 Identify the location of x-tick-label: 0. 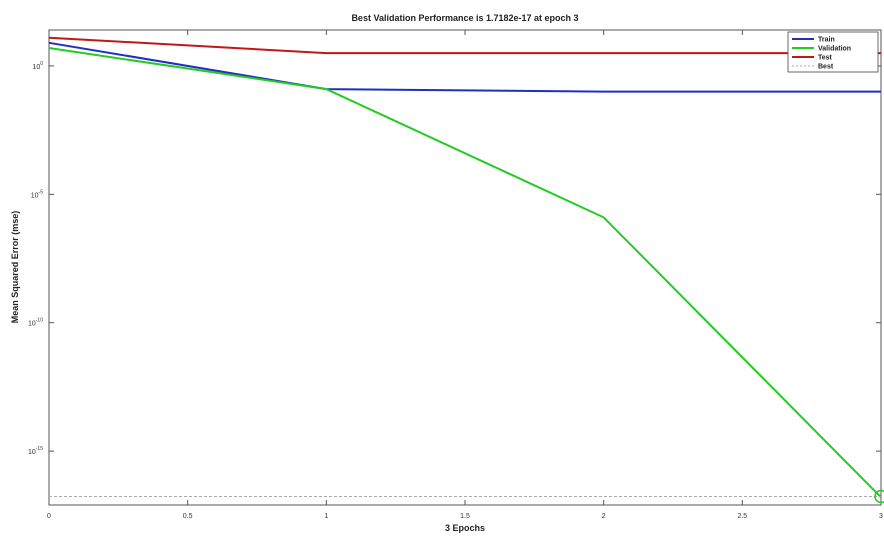
(49, 516).